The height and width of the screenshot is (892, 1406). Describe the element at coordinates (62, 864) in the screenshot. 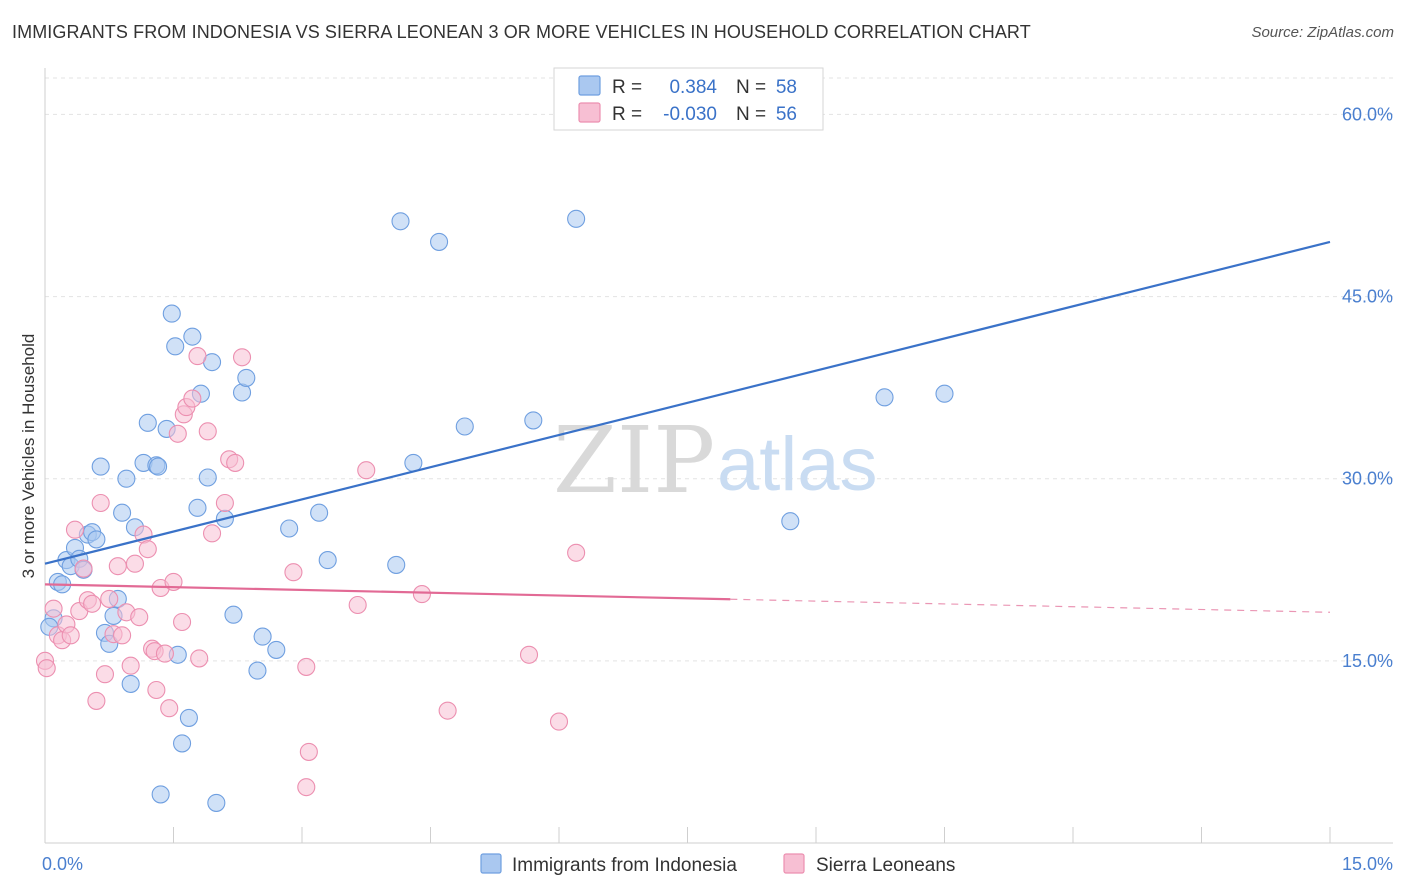

I see `x-tick-label-min: 0.0%` at that location.